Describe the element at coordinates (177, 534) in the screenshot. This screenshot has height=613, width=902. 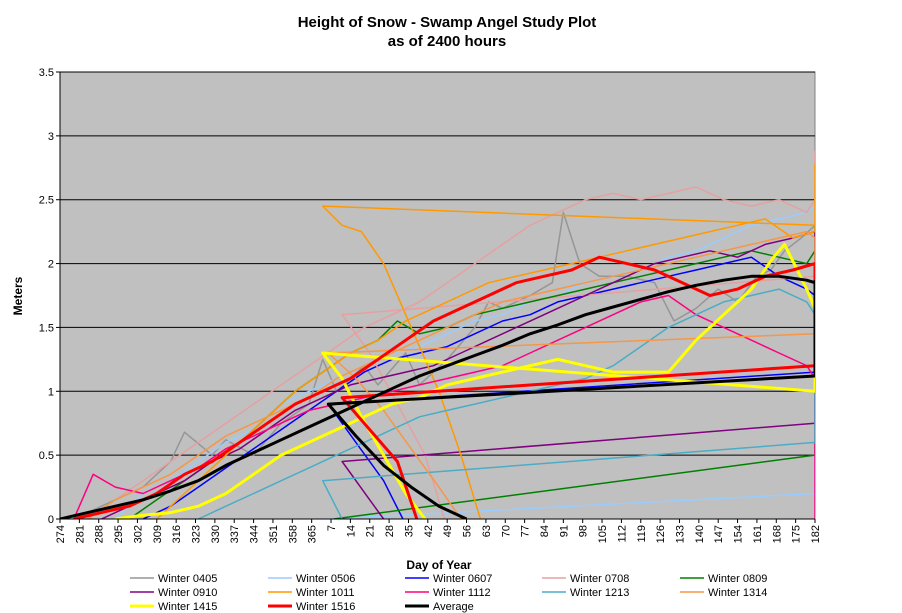
I see `x-tick-label: 316` at that location.